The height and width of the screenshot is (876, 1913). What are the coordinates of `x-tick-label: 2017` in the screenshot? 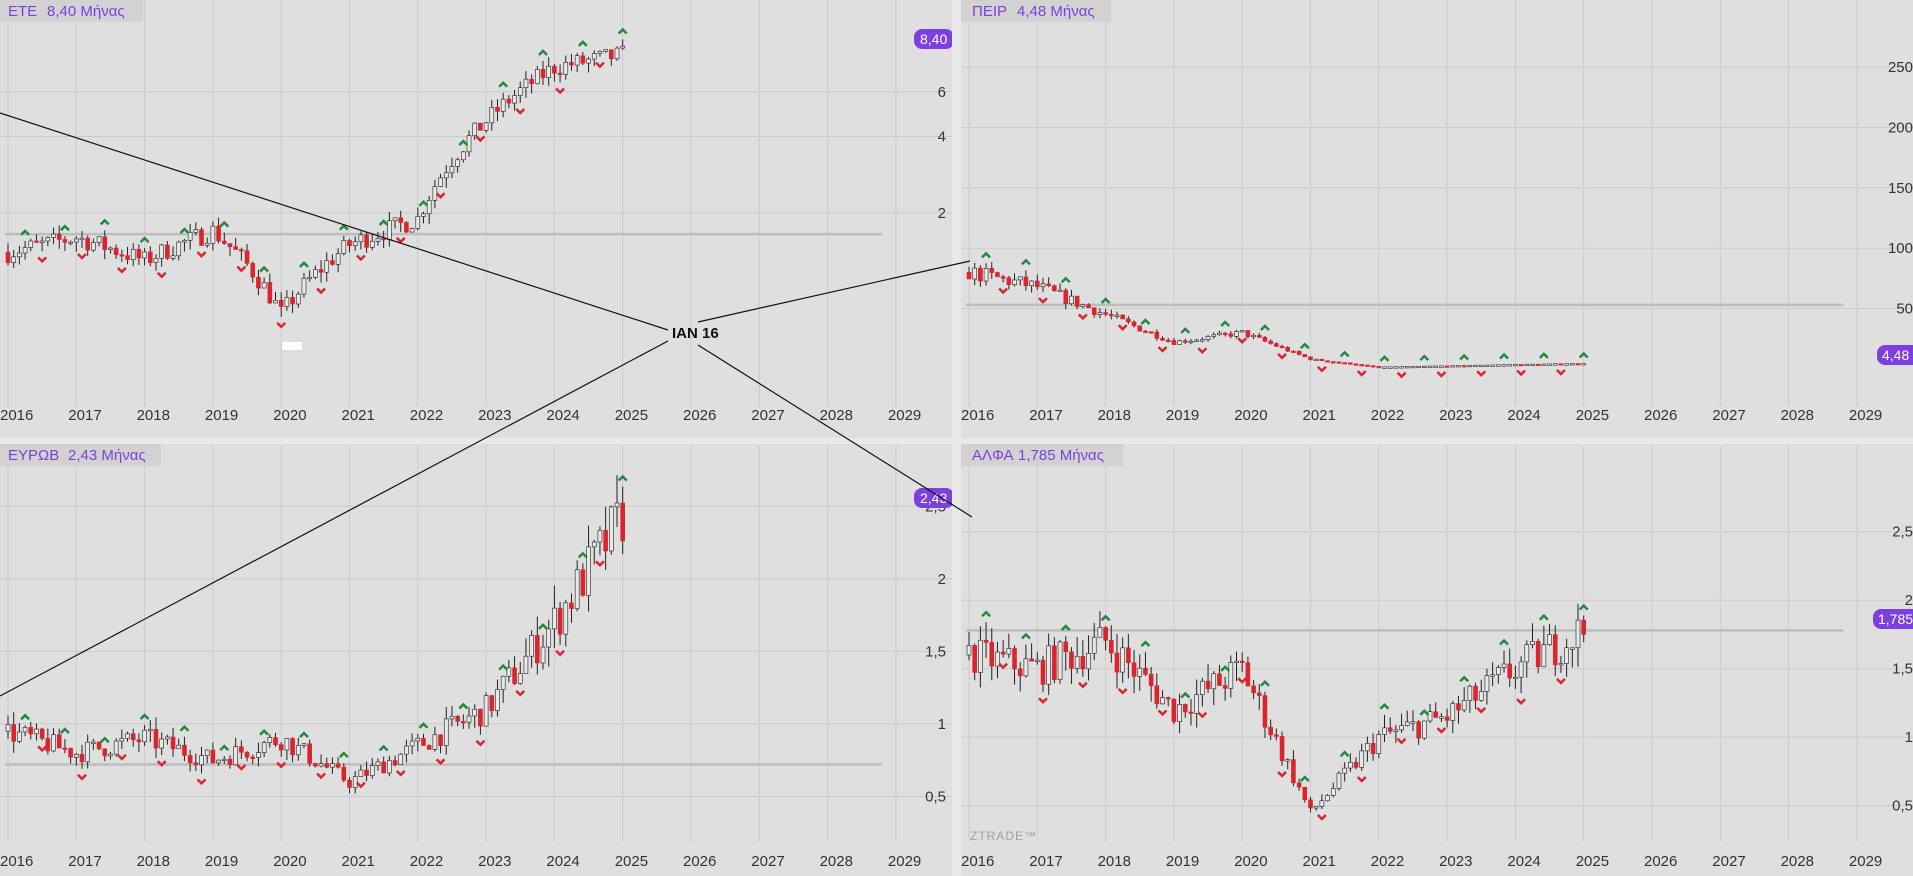 It's located at (84, 861).